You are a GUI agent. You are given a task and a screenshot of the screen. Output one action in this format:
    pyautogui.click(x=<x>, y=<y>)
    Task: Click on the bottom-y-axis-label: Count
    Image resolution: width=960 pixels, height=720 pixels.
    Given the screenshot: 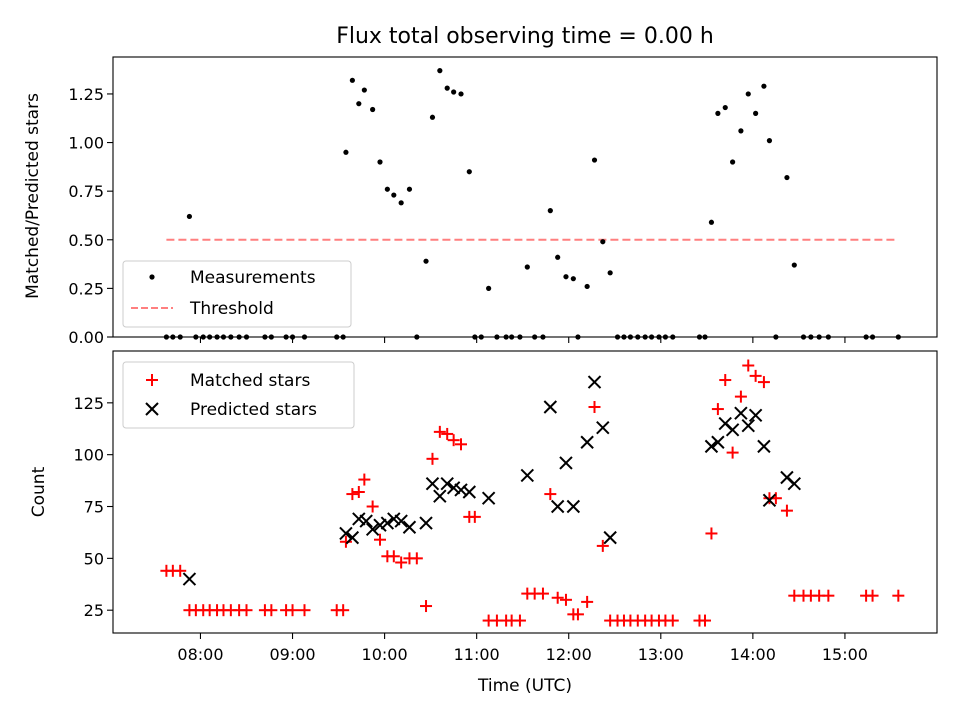 What is the action you would take?
    pyautogui.click(x=39, y=491)
    